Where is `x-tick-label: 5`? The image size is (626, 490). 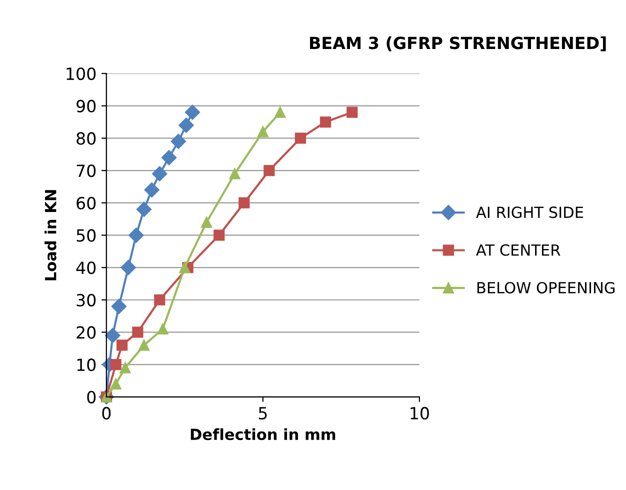 x-tick-label: 5 is located at coordinates (262, 413).